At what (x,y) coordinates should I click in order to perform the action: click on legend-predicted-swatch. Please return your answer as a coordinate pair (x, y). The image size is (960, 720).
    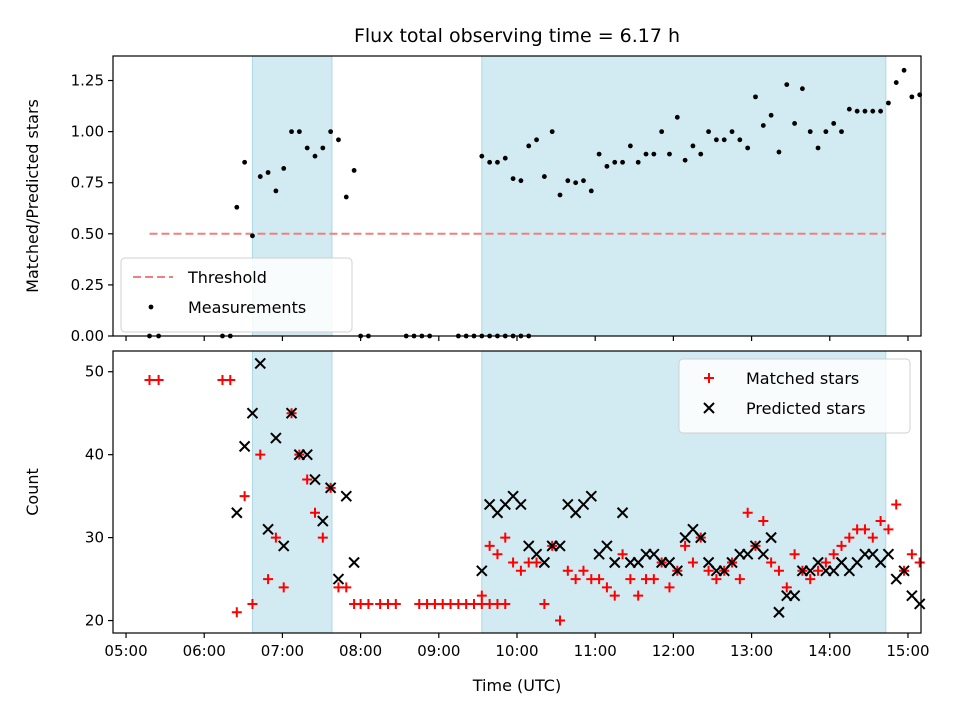
    Looking at the image, I should click on (709, 408).